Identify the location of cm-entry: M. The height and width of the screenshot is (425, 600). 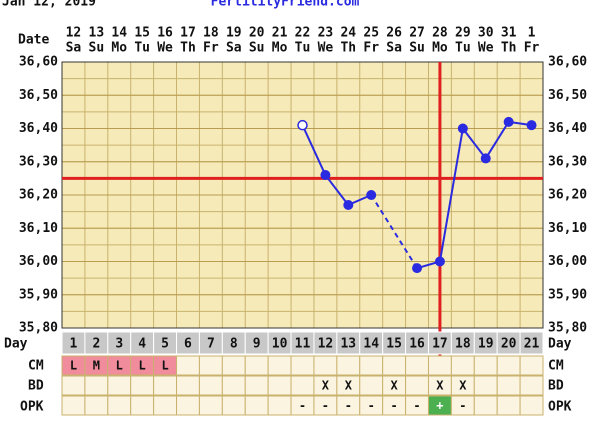
(96, 366).